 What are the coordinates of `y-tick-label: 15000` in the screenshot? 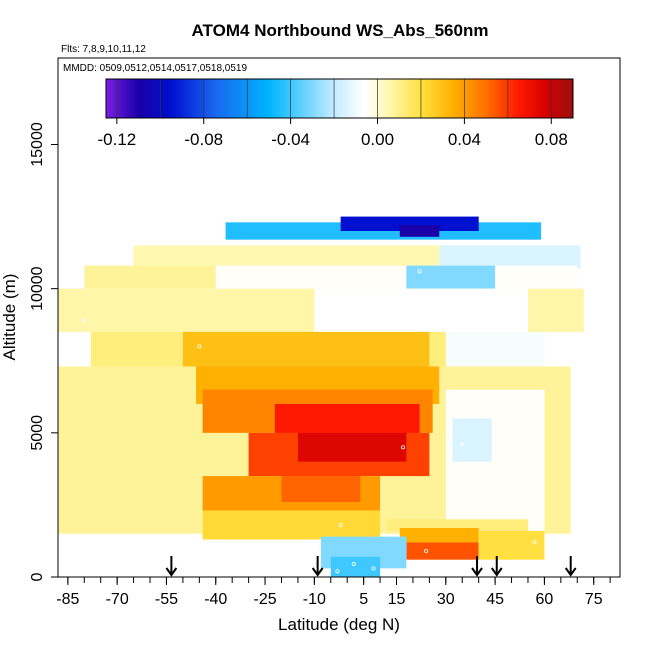 It's located at (37, 144).